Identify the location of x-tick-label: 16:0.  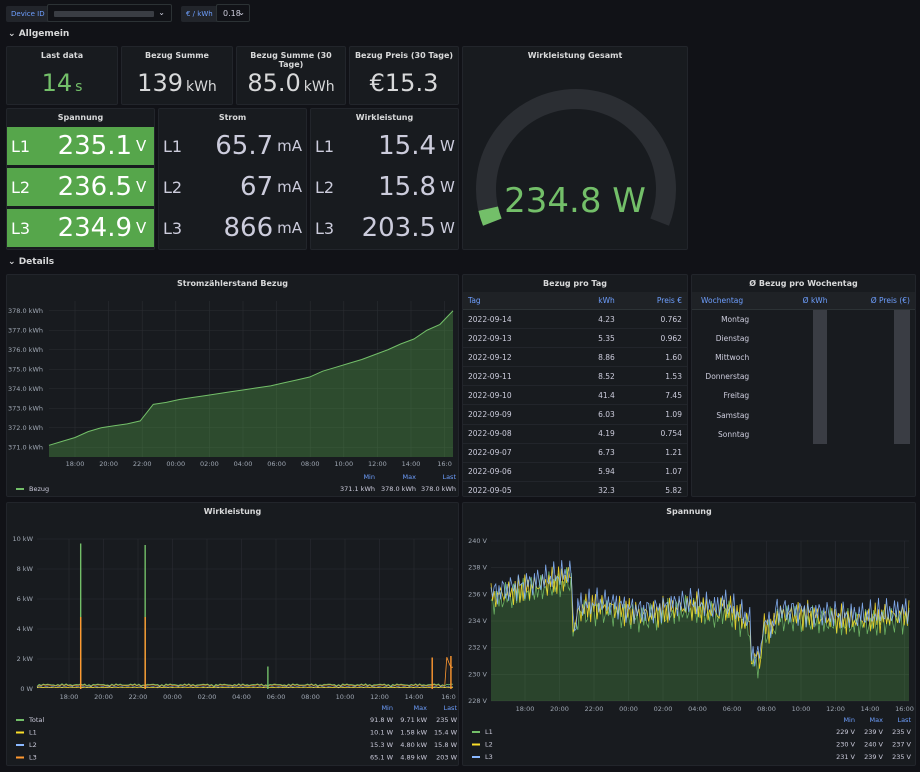
(444, 464).